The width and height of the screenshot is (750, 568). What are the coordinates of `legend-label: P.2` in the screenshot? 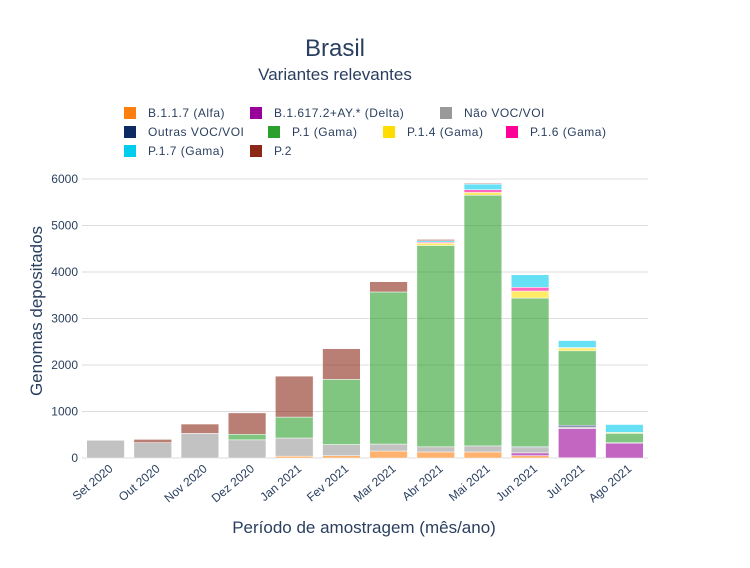 It's located at (283, 151).